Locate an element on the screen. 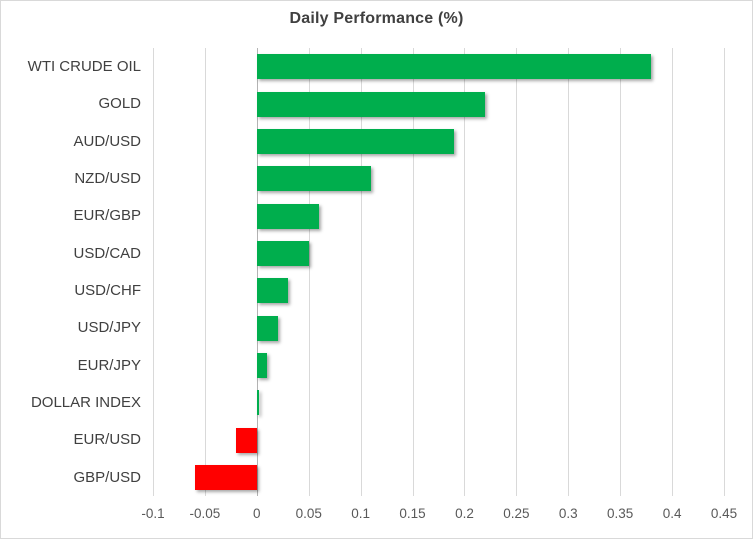 This screenshot has width=753, height=539. x-tick-label: -0.1 is located at coordinates (153, 513).